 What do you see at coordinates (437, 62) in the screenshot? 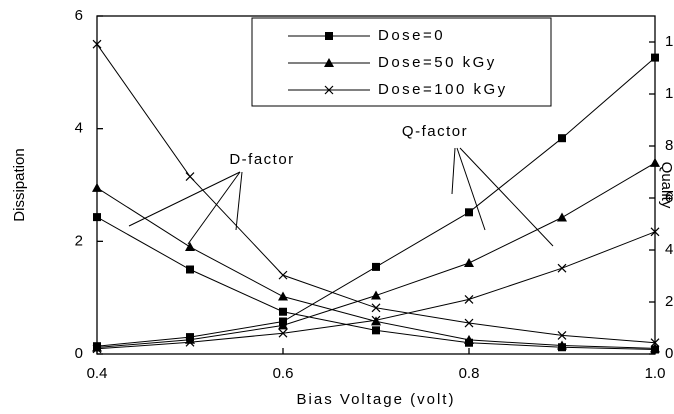
I see `legend-label: Dose=50 kGy` at bounding box center [437, 62].